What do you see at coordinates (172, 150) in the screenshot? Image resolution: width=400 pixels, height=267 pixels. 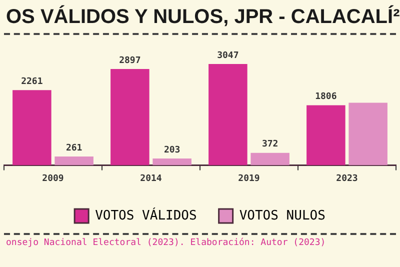 I see `data-label: 203` at bounding box center [172, 150].